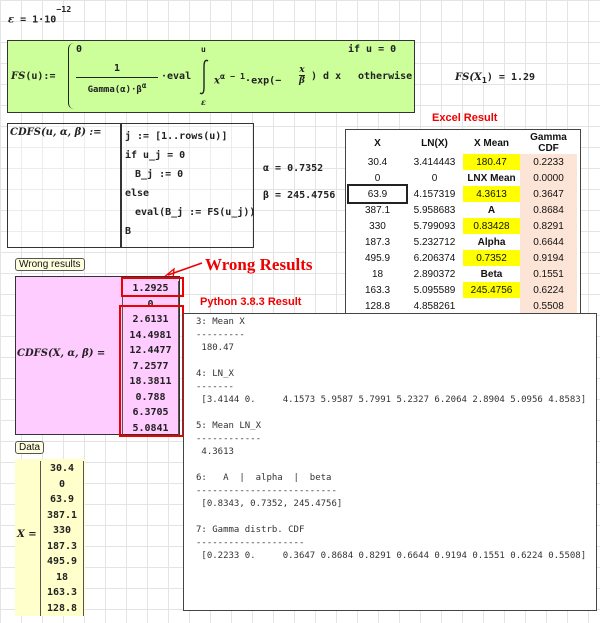  I want to click on excel-cell: 330, so click(377, 226).